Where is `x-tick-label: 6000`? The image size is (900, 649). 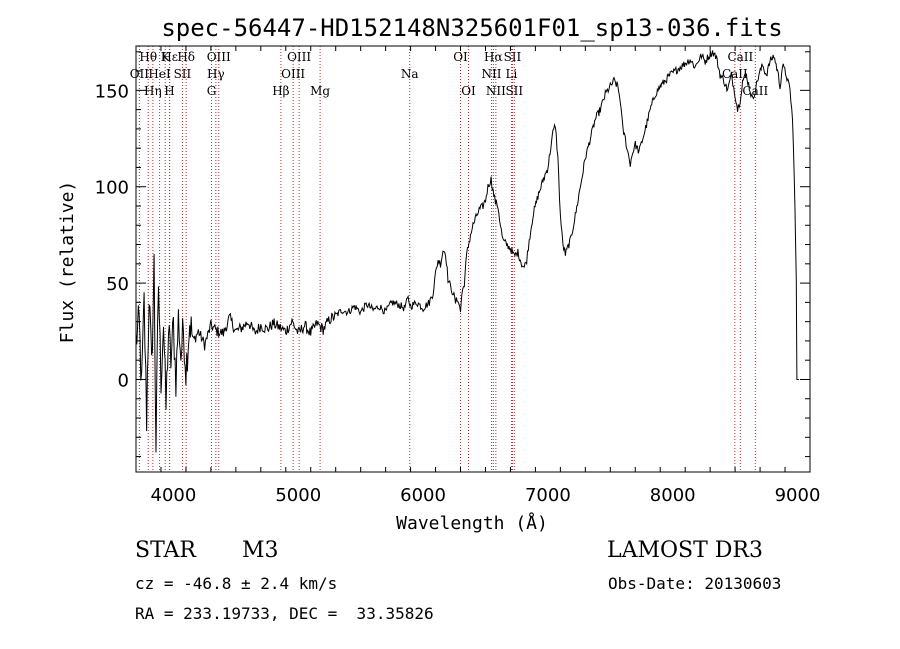
x-tick-label: 6000 is located at coordinates (423, 495).